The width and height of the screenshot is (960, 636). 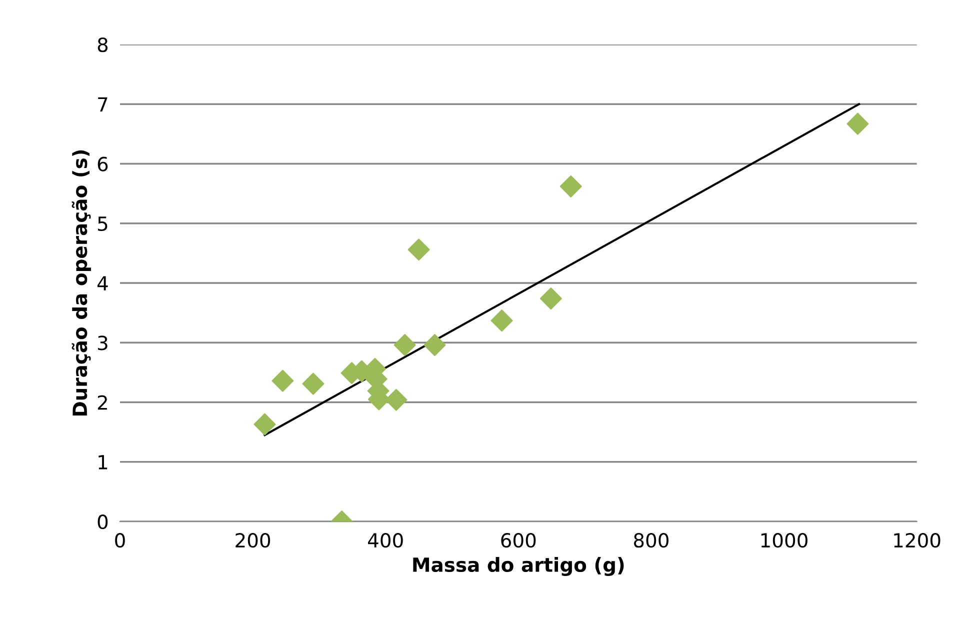 I want to click on y-tick-label: 6, so click(x=103, y=164).